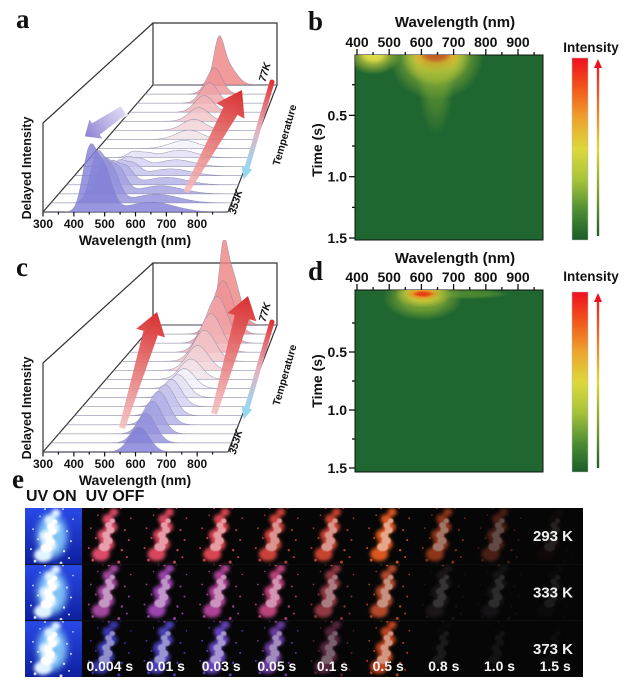 The width and height of the screenshot is (640, 688). I want to click on temperature-label: 293 K, so click(553, 536).